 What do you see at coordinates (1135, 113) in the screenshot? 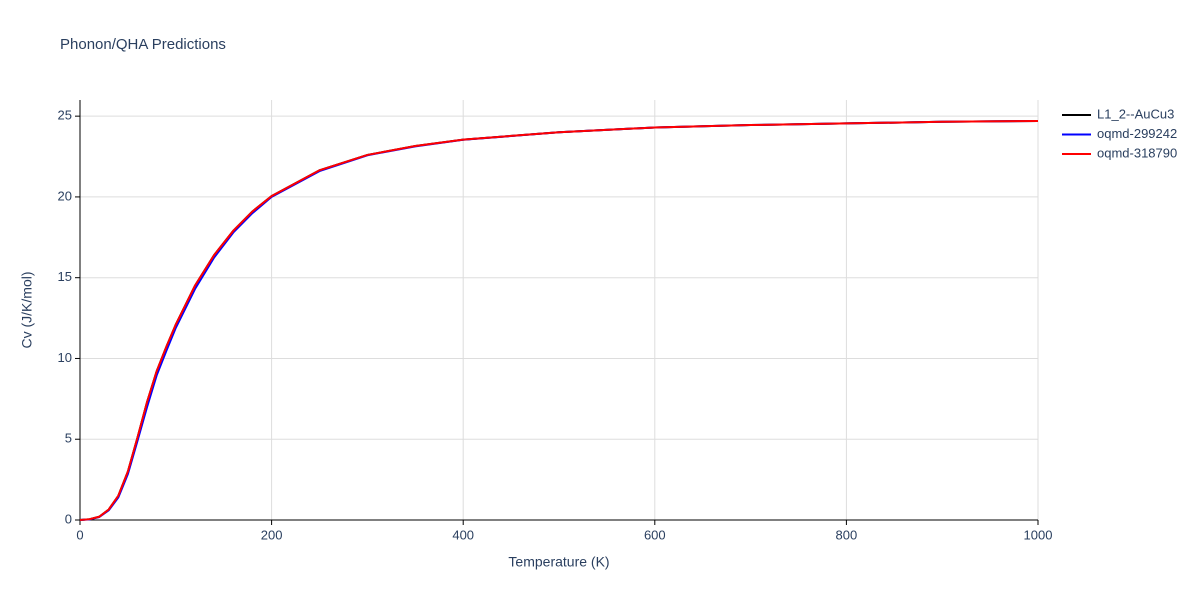
I see `legend-label: L1_2--AuCu3` at bounding box center [1135, 113].